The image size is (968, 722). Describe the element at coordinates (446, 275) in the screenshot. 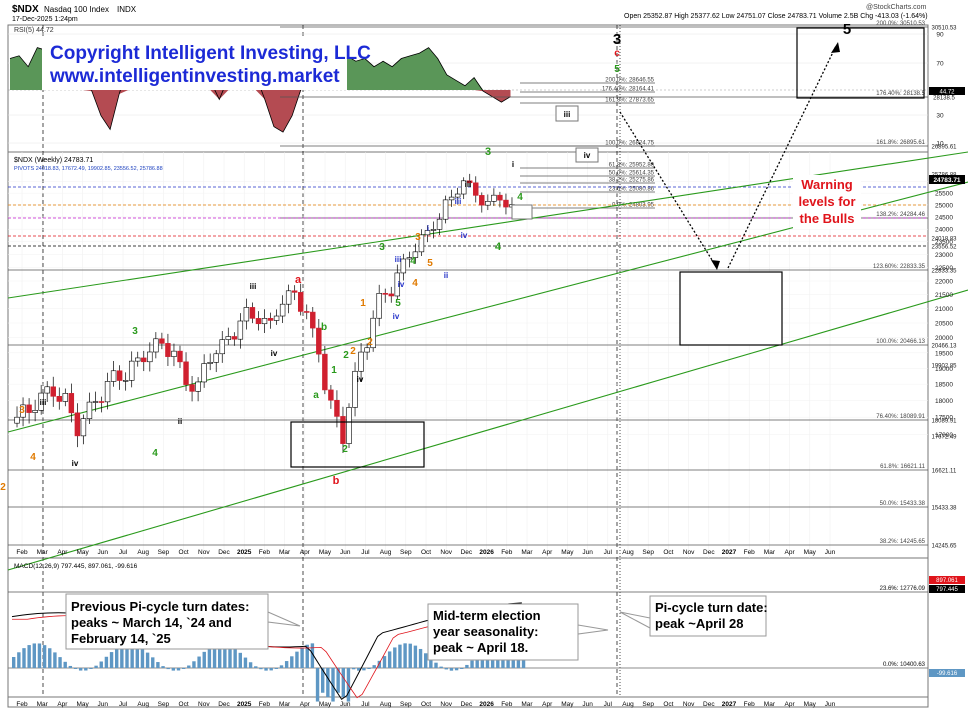

I see `wave-roman-ii-c: ii` at that location.